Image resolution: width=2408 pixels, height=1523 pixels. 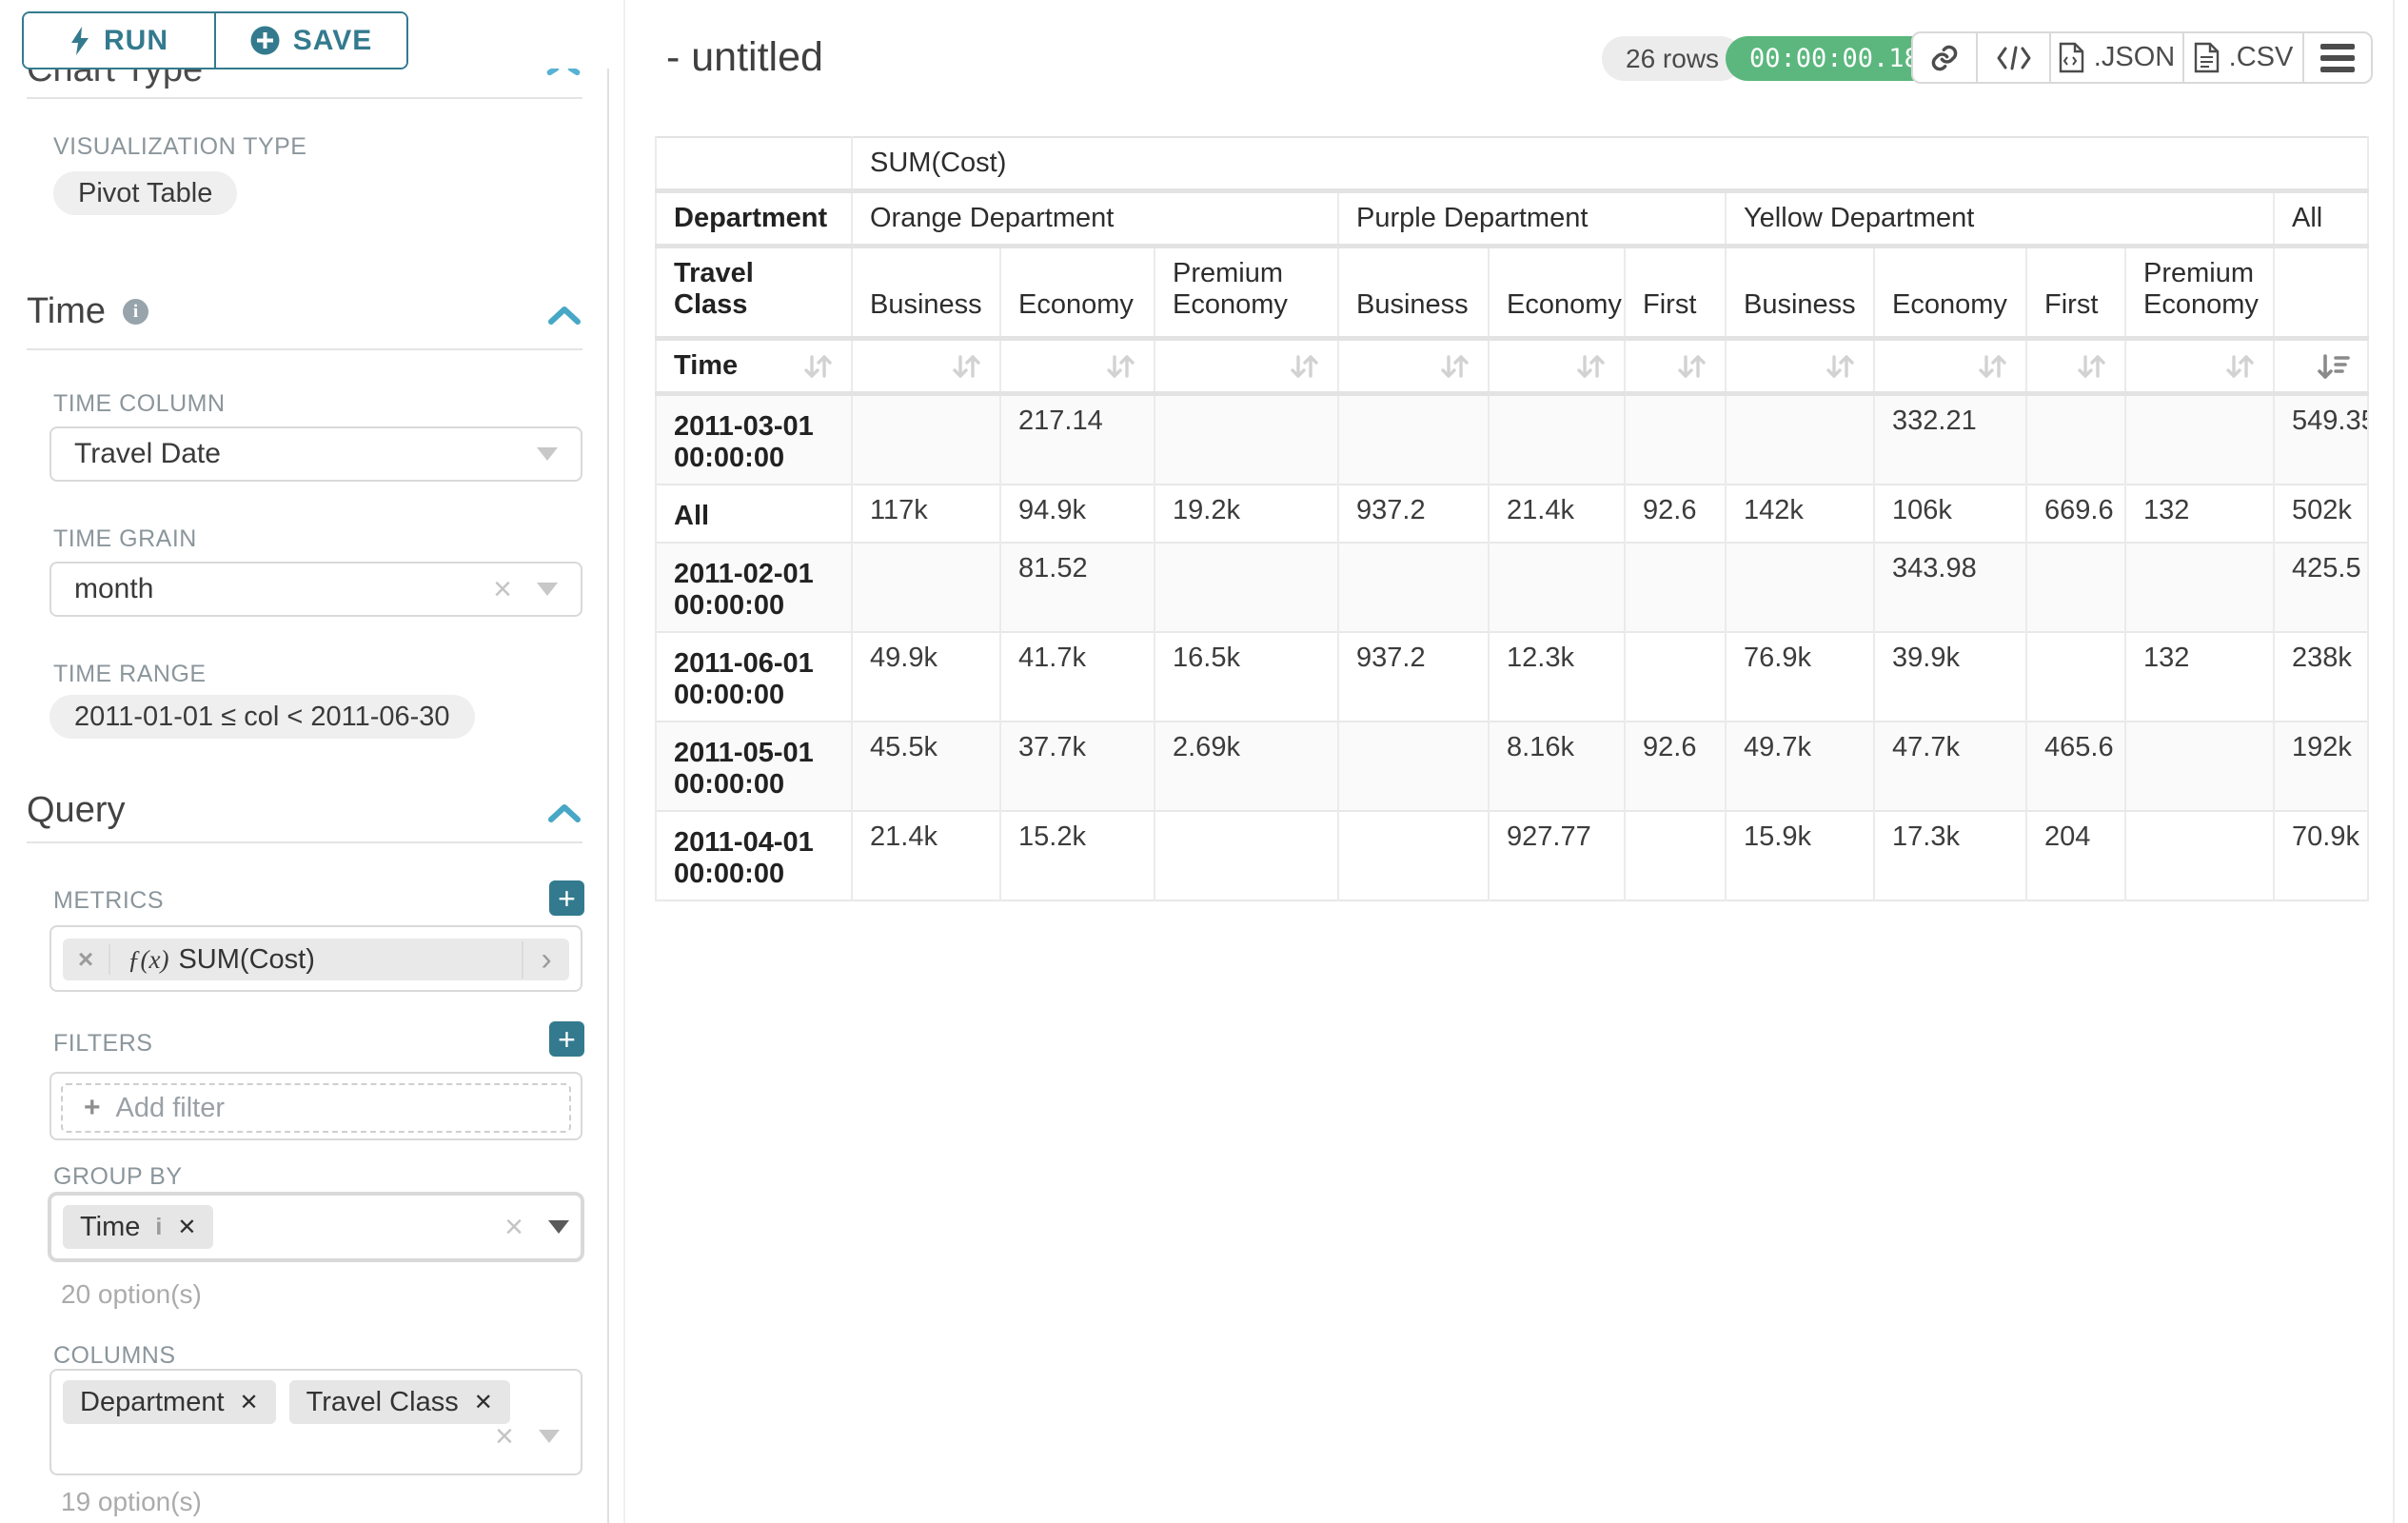 I want to click on cell-value: 15.9k, so click(x=1800, y=856).